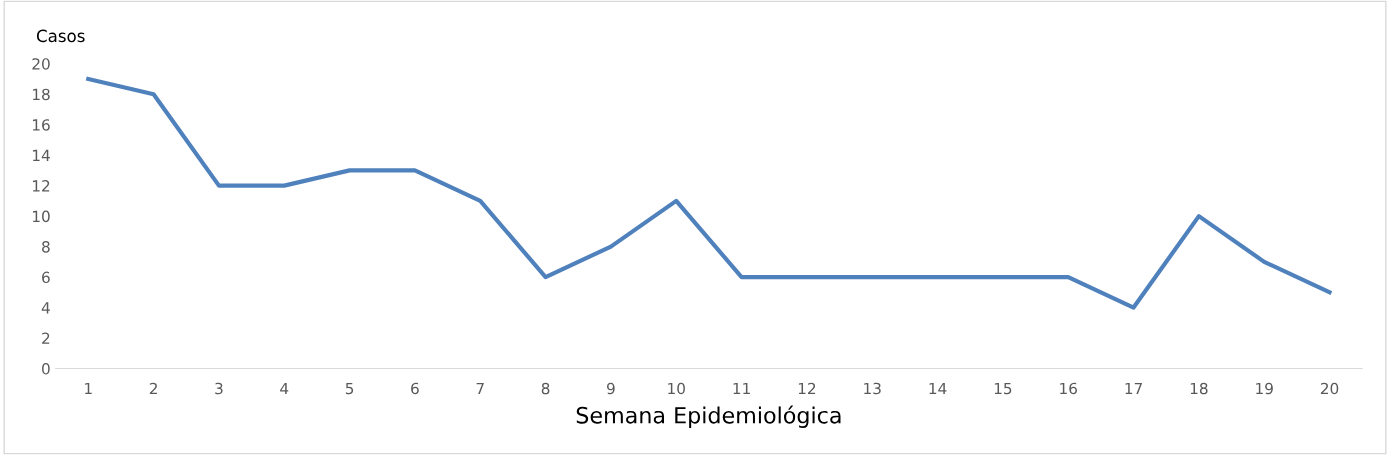 The width and height of the screenshot is (1390, 455). Describe the element at coordinates (676, 388) in the screenshot. I see `x-tick-label: 10` at that location.